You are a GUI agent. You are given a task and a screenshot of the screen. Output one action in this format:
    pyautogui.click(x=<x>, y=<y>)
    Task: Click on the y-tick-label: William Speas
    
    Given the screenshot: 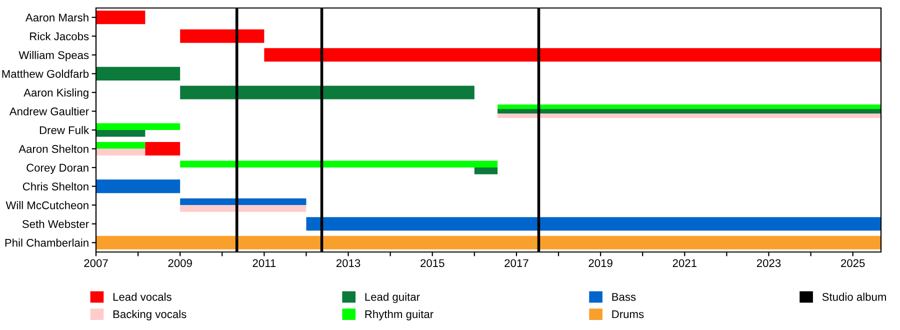 What is the action you would take?
    pyautogui.click(x=53, y=56)
    